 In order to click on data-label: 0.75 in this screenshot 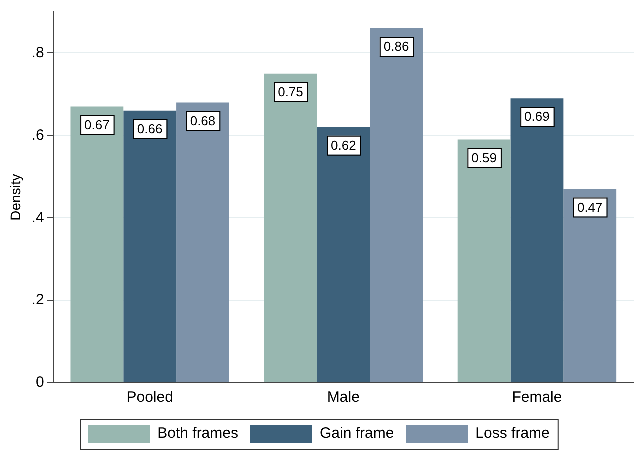, I will do `click(291, 92)`.